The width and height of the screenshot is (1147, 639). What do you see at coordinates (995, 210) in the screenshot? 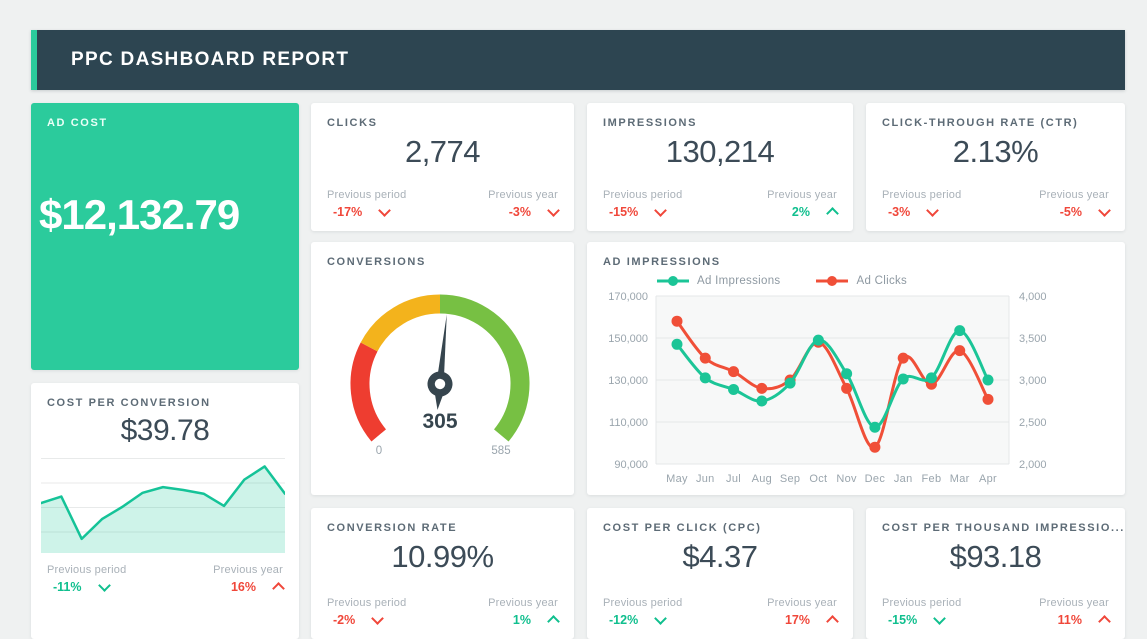
I see `comparison-row: Previous period -3% Previous year -5%` at bounding box center [995, 210].